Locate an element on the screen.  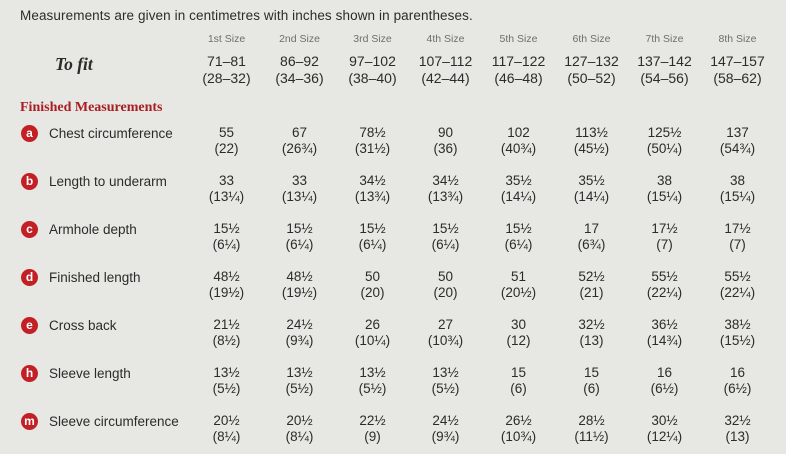
measurement-value-cell: 30½ (12¼) is located at coordinates (664, 430).